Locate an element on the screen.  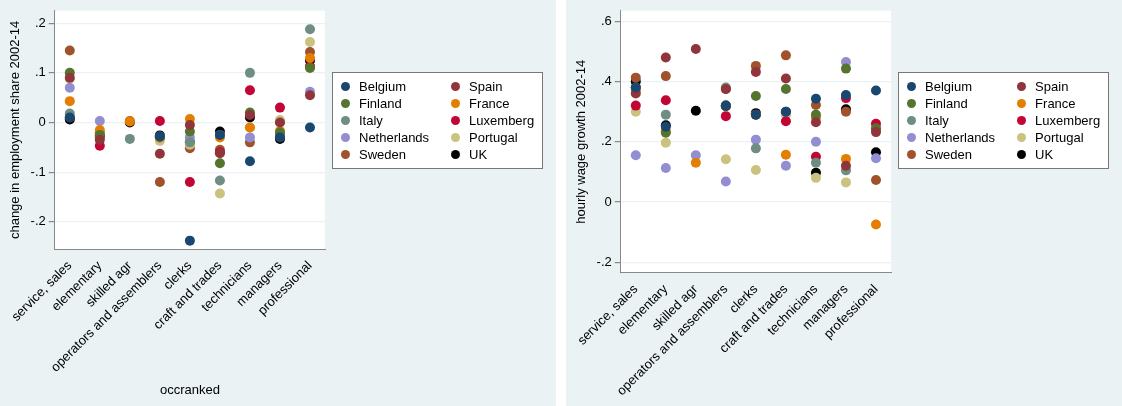
y-tick-label: .6 is located at coordinates (606, 20).